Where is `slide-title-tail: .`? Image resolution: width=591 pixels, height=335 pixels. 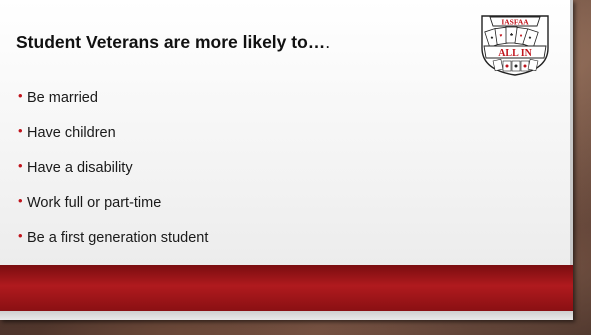
slide-title-tail: . is located at coordinates (328, 42).